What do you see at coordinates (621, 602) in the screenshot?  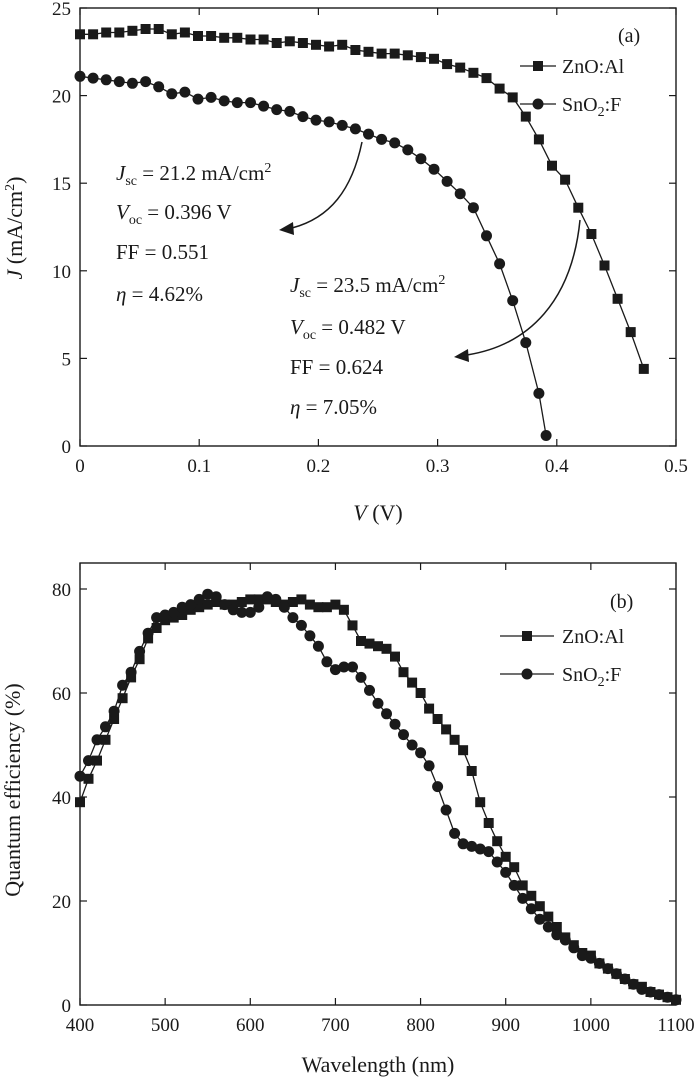 I see `panel-label-b: (b)` at bounding box center [621, 602].